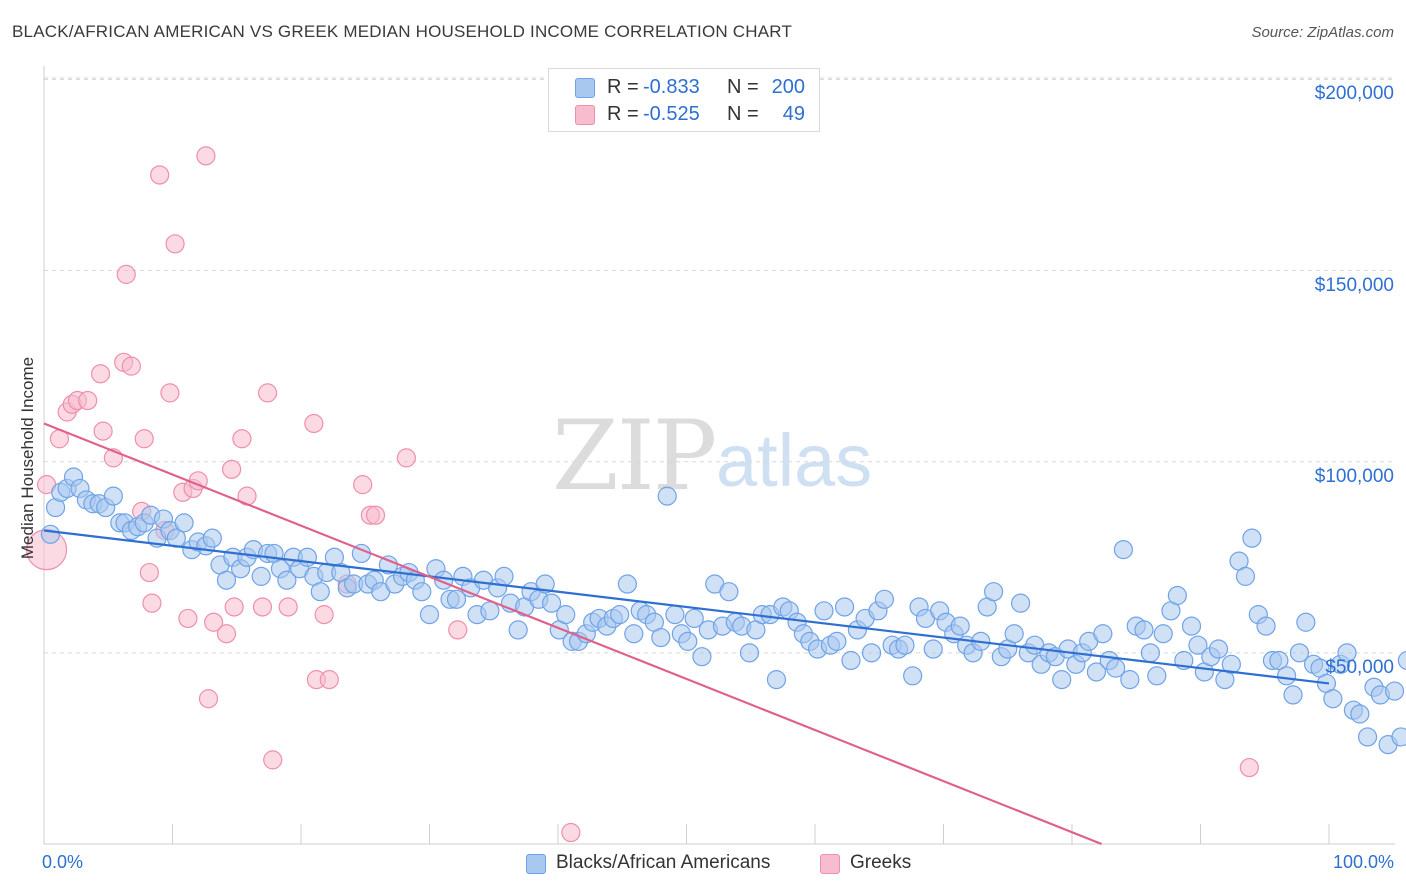  What do you see at coordinates (1354, 476) in the screenshot?
I see `y-tick-label: $100,000` at bounding box center [1354, 476].